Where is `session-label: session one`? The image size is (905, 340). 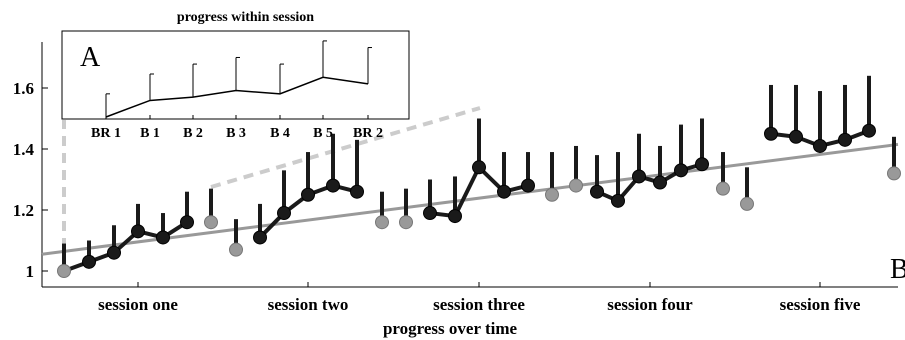
session-label: session one is located at coordinates (138, 304).